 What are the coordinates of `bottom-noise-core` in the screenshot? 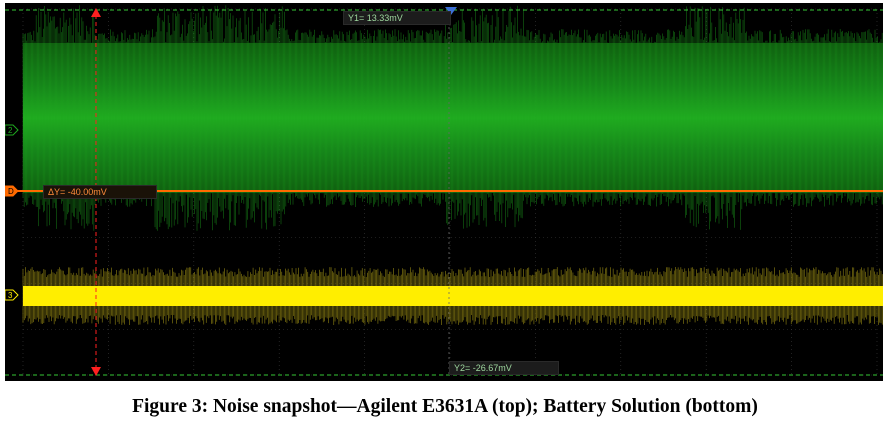 It's located at (453, 296).